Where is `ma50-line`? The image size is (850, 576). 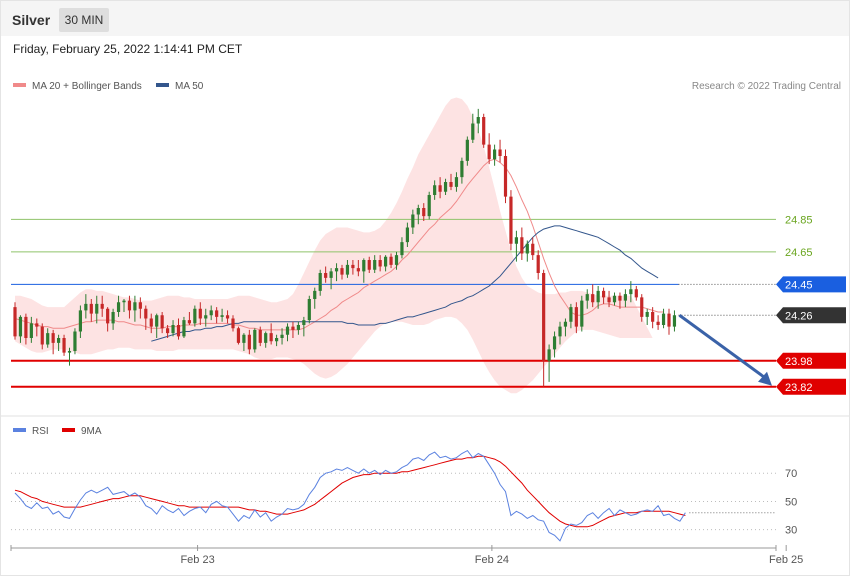 ma50-line is located at coordinates (405, 283).